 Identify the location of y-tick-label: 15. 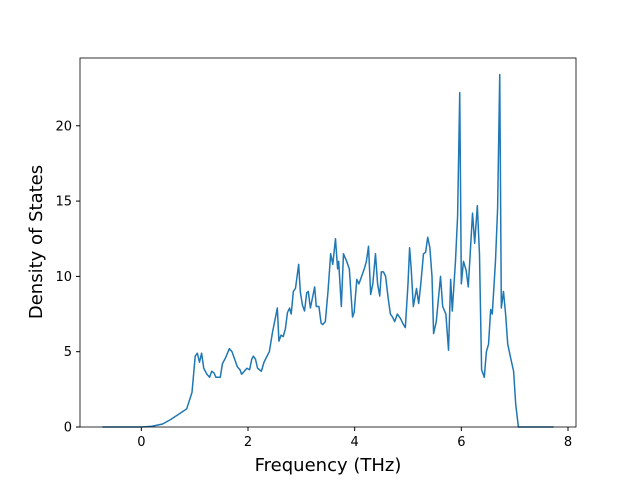
(63, 202).